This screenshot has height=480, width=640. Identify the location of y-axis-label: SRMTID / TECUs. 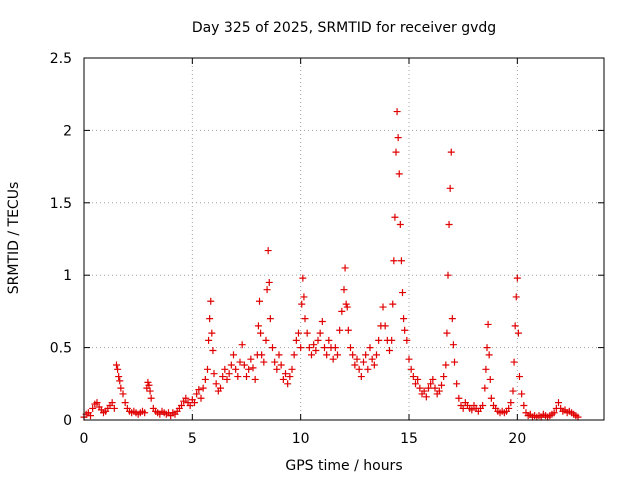
(14, 238).